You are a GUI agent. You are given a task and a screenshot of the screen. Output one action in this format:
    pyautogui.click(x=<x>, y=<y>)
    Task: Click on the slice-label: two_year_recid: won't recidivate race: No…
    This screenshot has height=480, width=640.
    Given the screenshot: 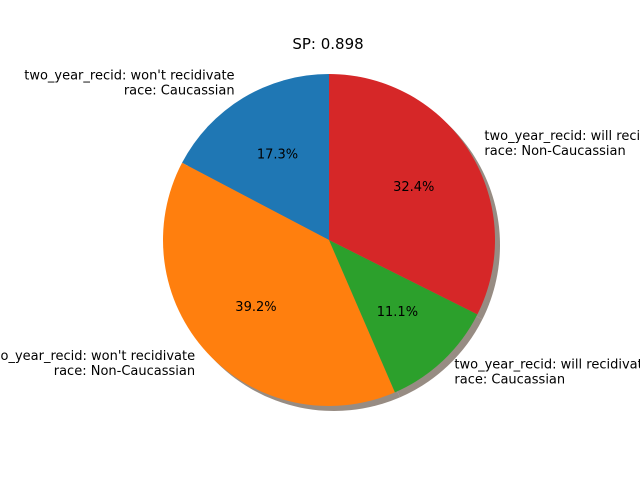 What is the action you would take?
    pyautogui.click(x=97, y=364)
    